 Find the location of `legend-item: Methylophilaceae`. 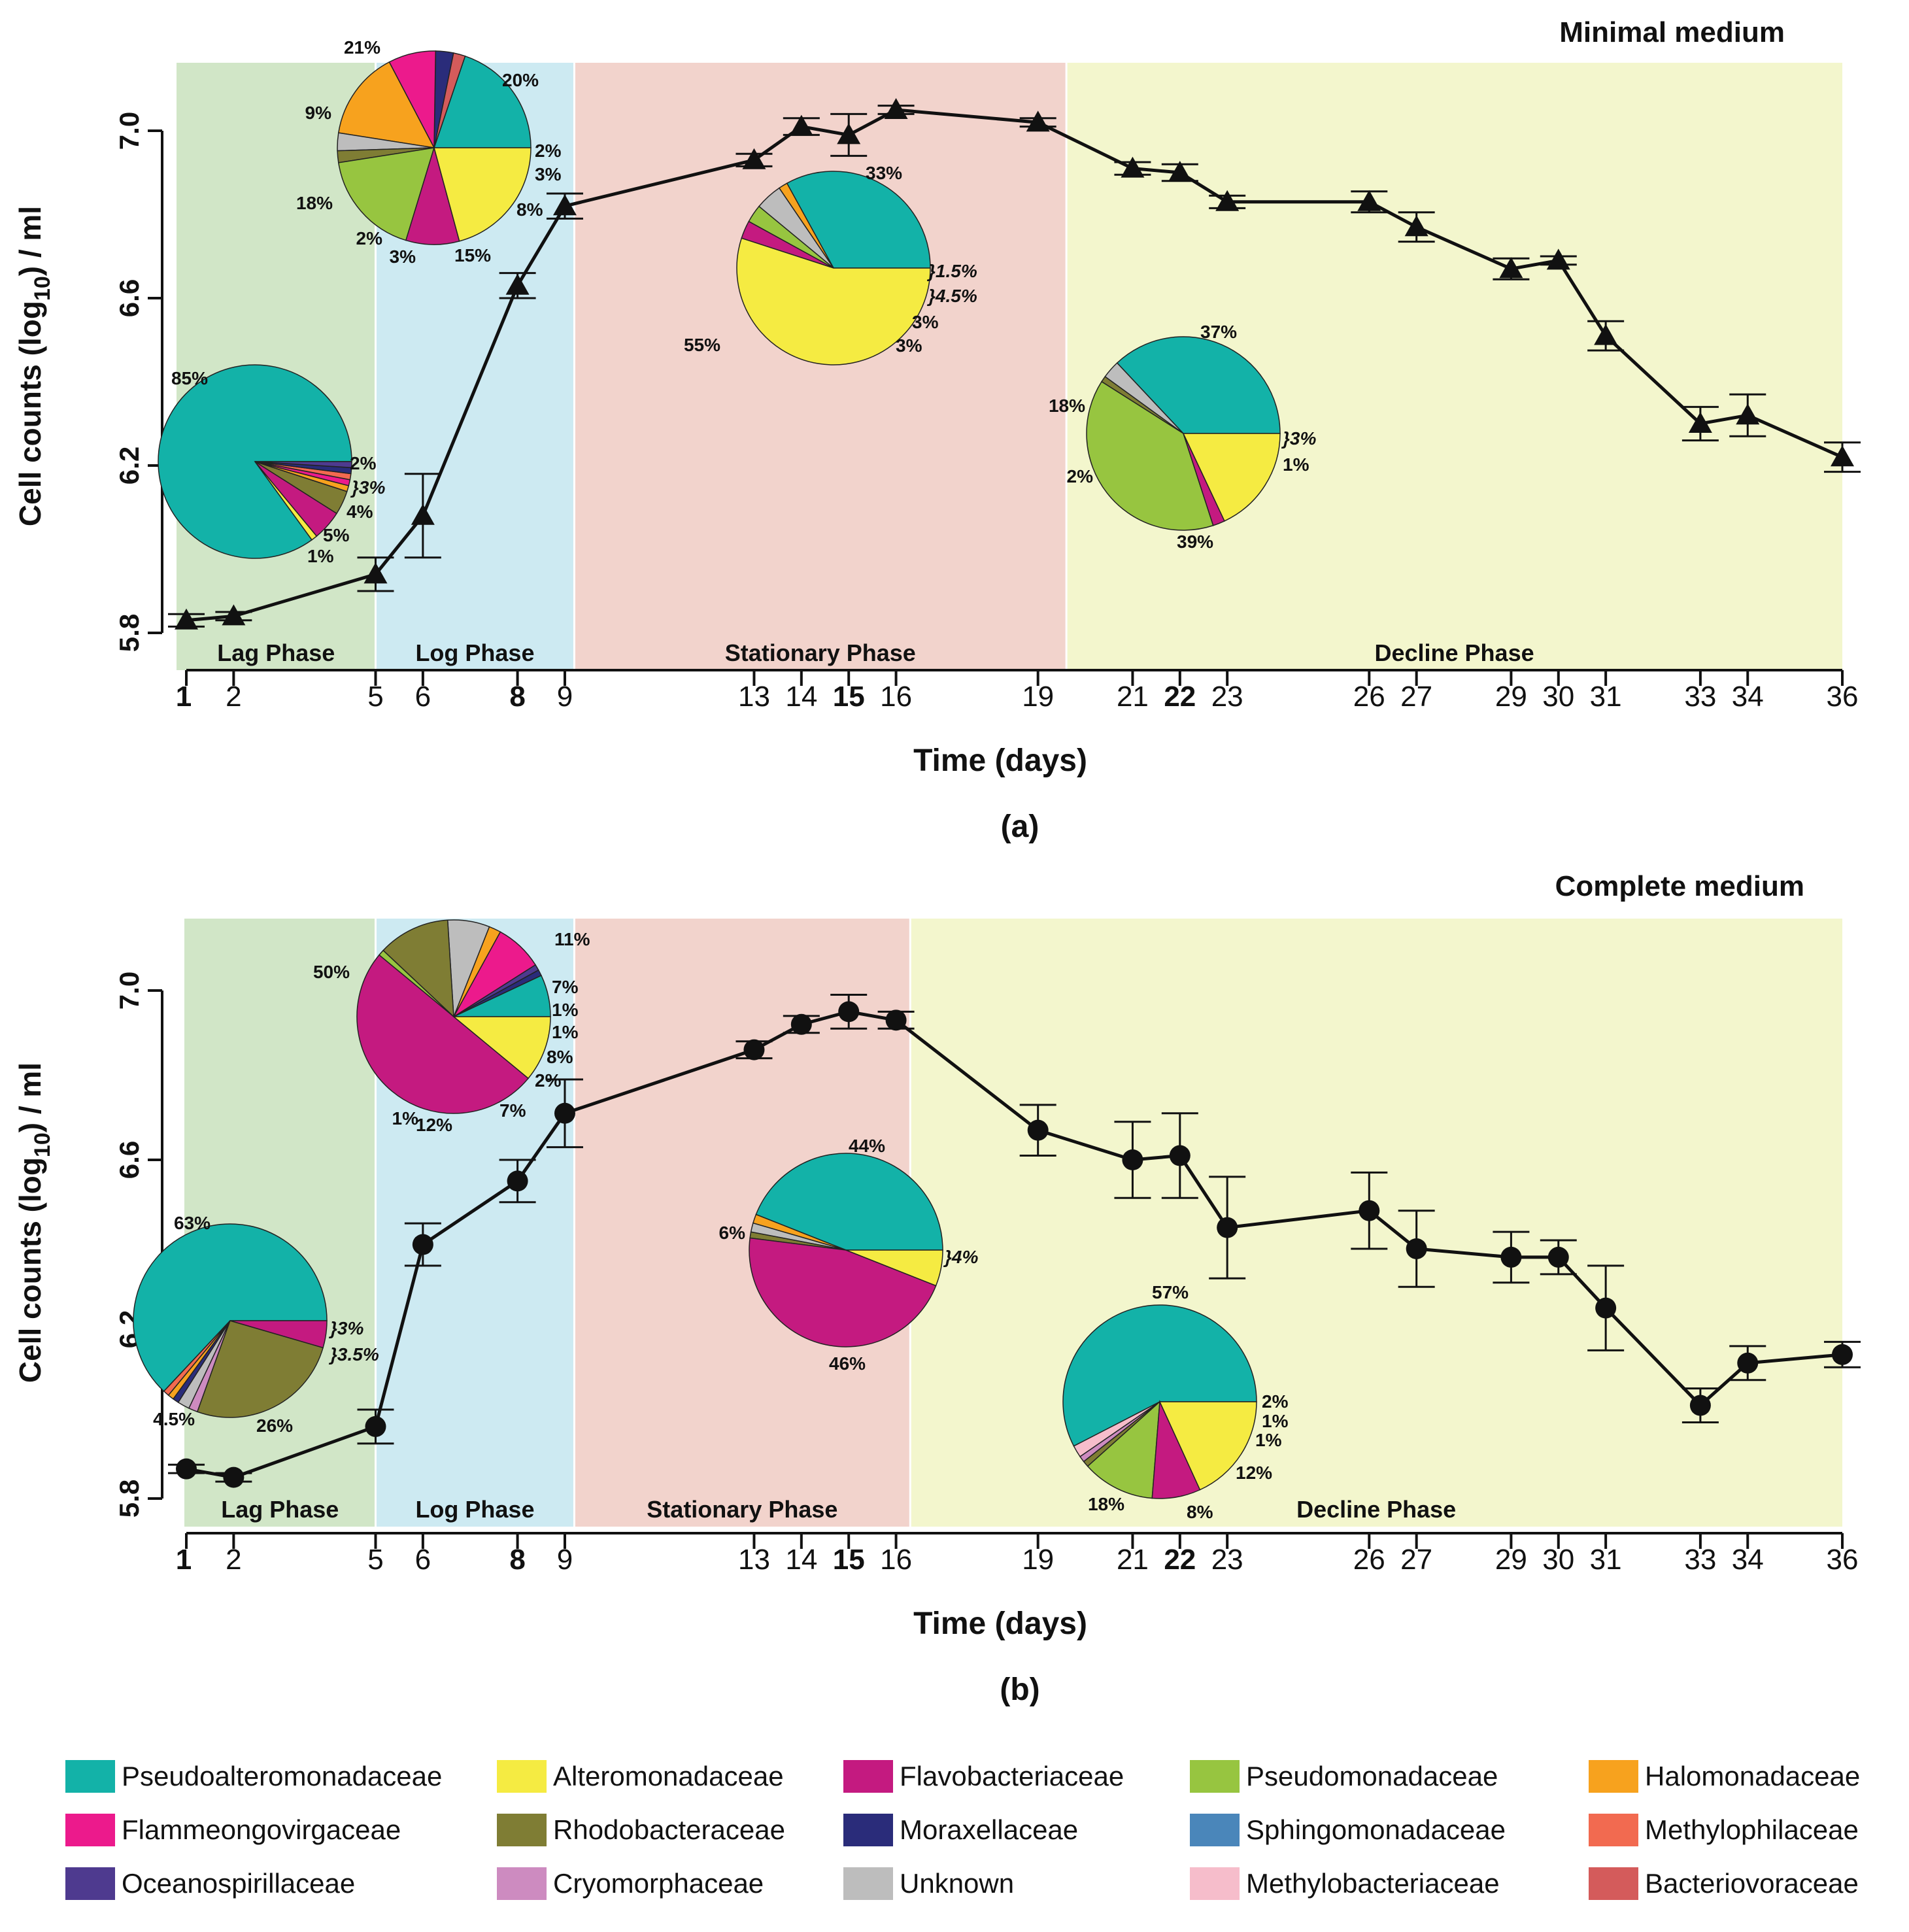

legend-item: Methylophilaceae is located at coordinates (1724, 1830).